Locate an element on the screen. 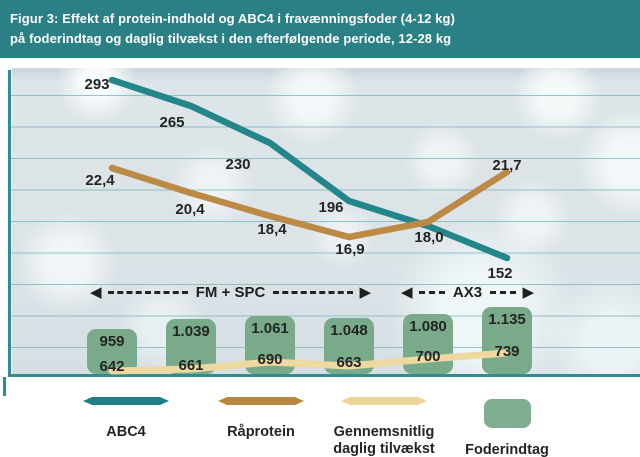 The width and height of the screenshot is (640, 457). group-label-ax3: AX3 is located at coordinates (467, 292).